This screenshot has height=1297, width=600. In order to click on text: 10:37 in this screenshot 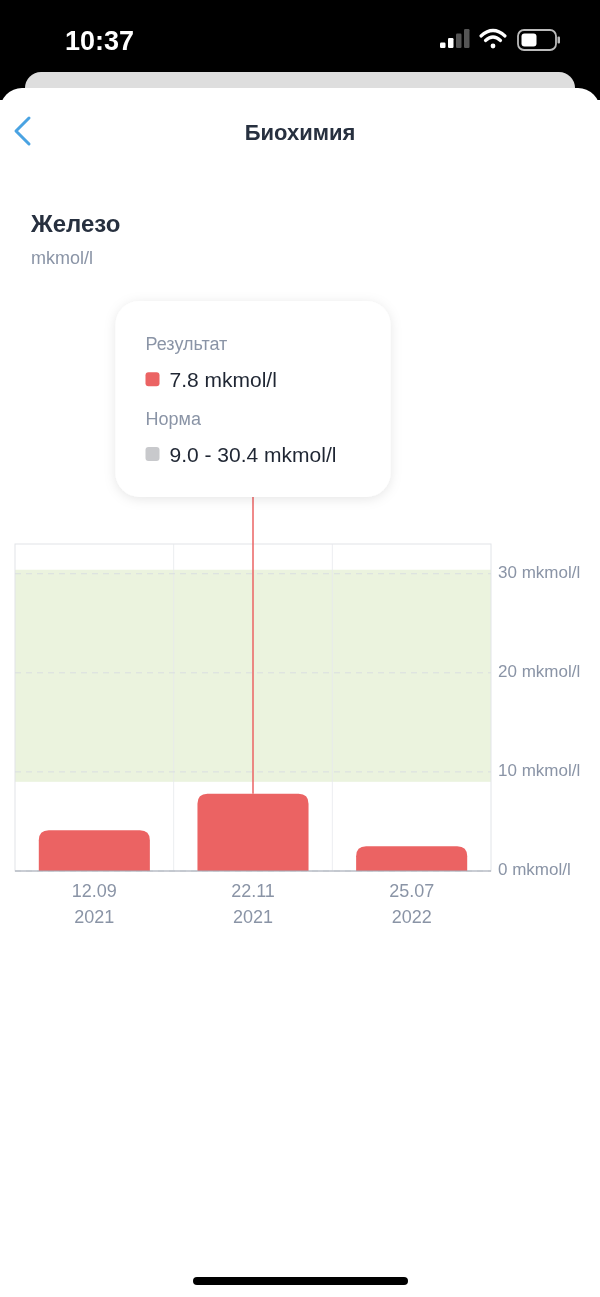, I will do `click(100, 41)`.